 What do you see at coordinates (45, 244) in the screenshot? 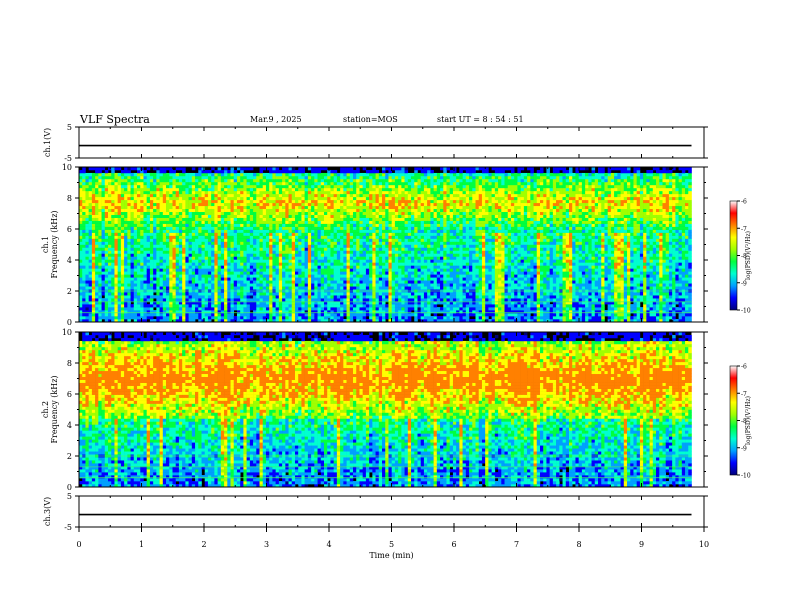
I see `y-axis-label-channel: ch.1` at bounding box center [45, 244].